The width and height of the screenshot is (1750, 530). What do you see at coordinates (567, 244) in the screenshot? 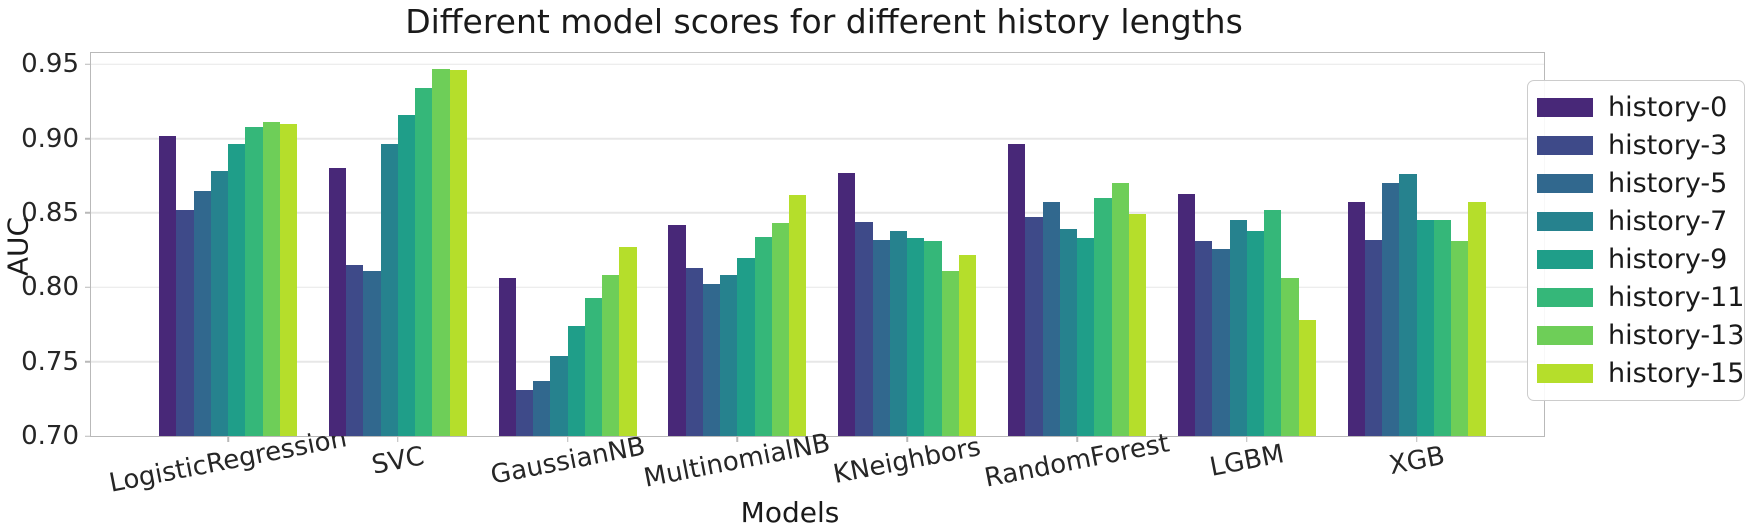
I see `bar-group-GaussianNB` at bounding box center [567, 244].